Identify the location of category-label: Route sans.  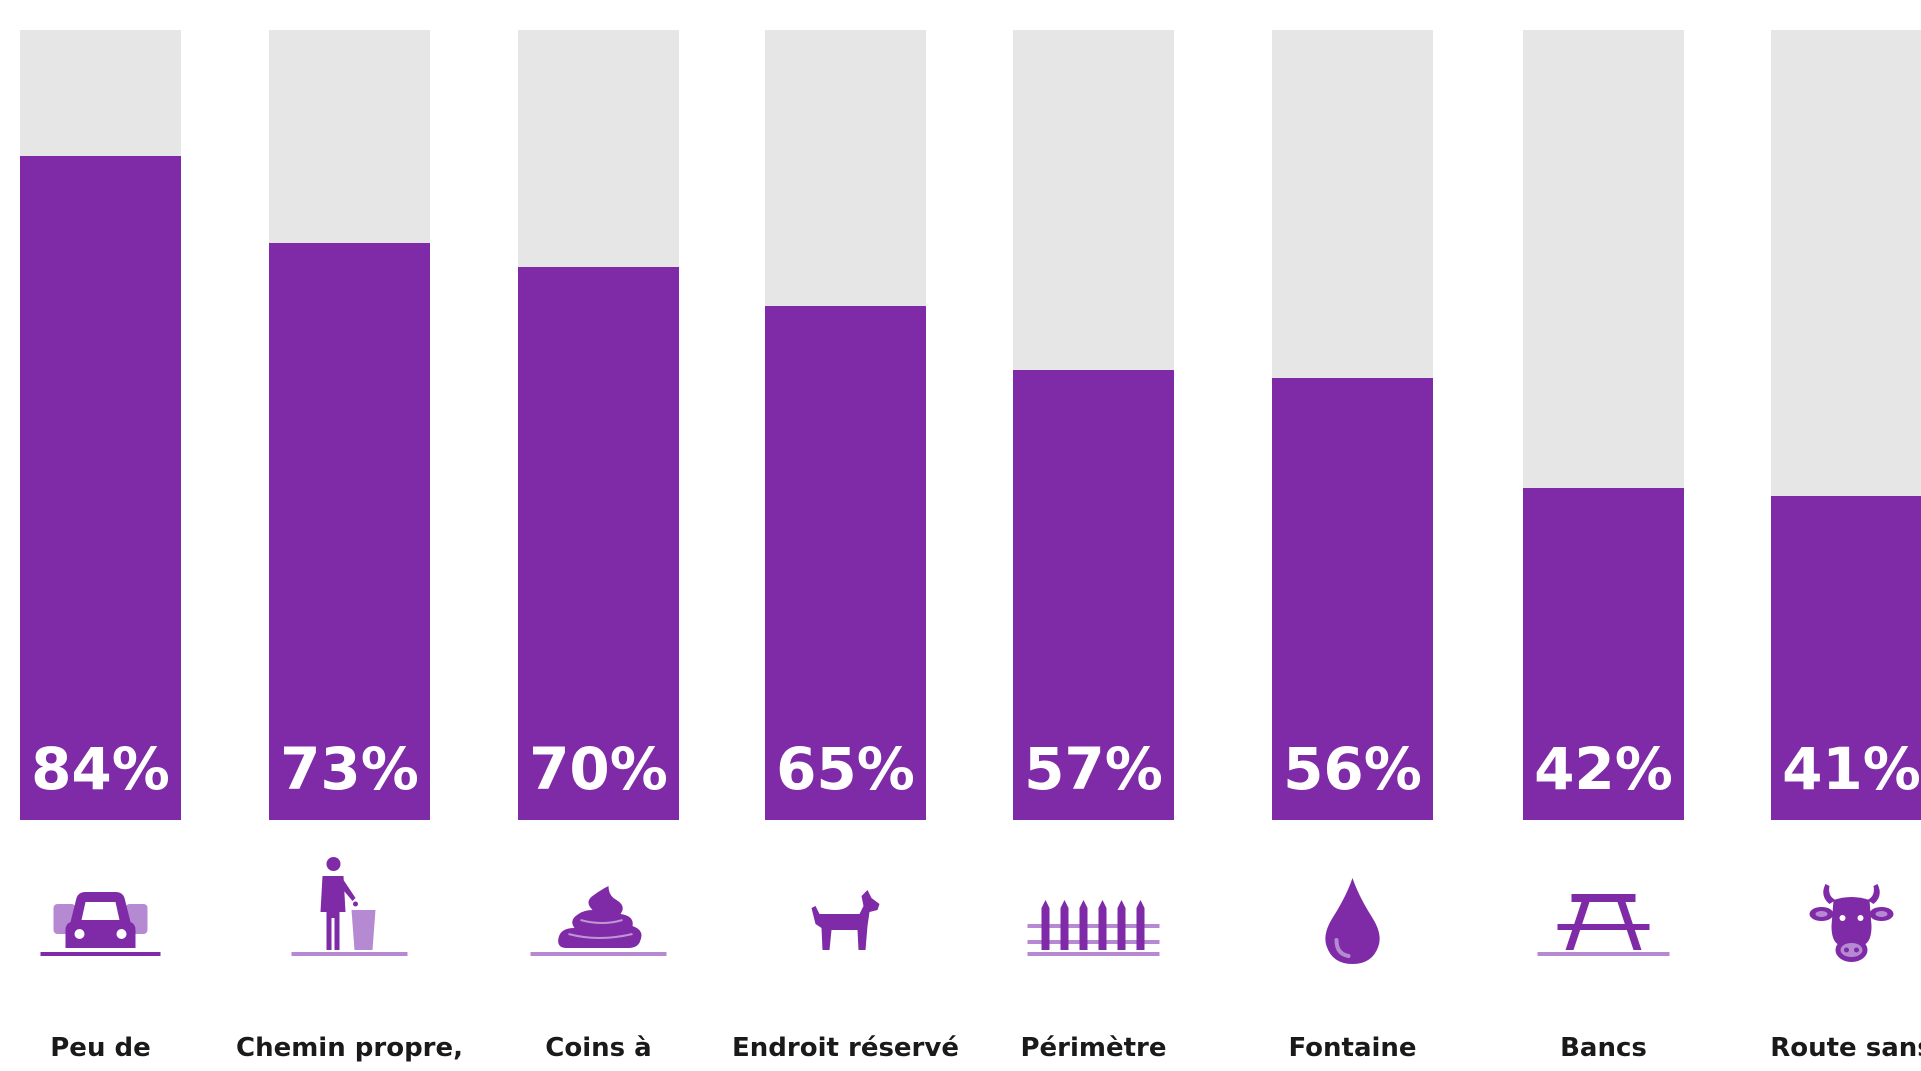
(1845, 1048).